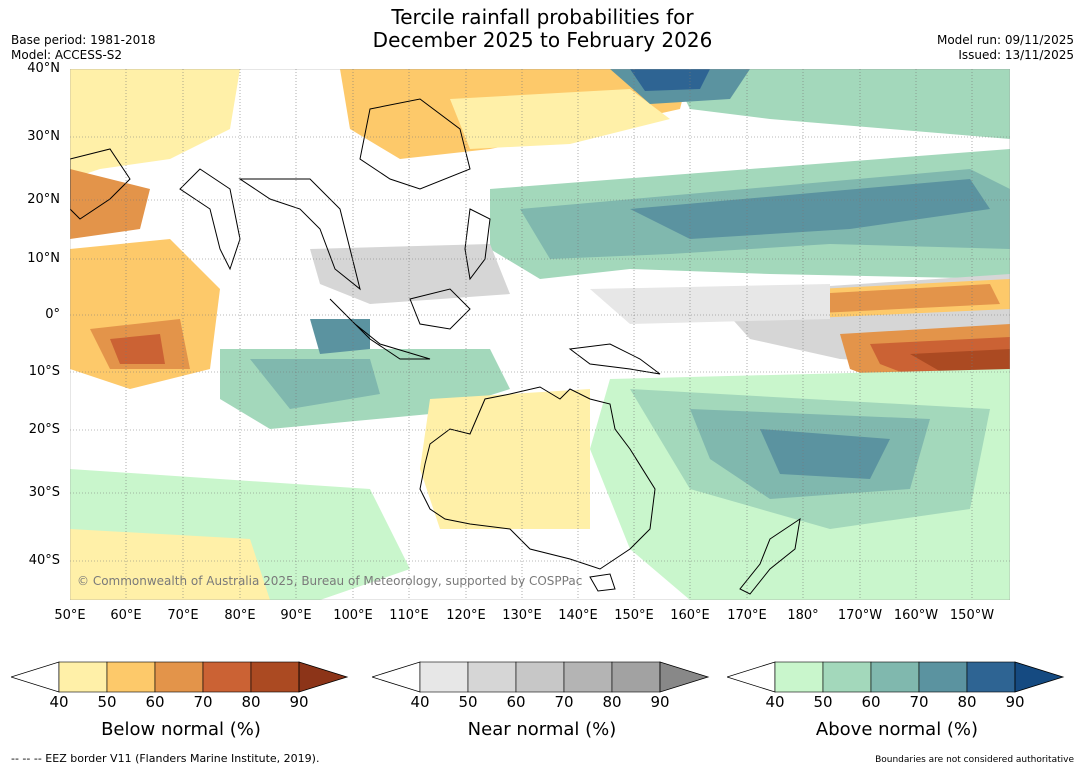 Image resolution: width=1085 pixels, height=770 pixels. Describe the element at coordinates (415, 144) in the screenshot. I see `china-coast` at that location.